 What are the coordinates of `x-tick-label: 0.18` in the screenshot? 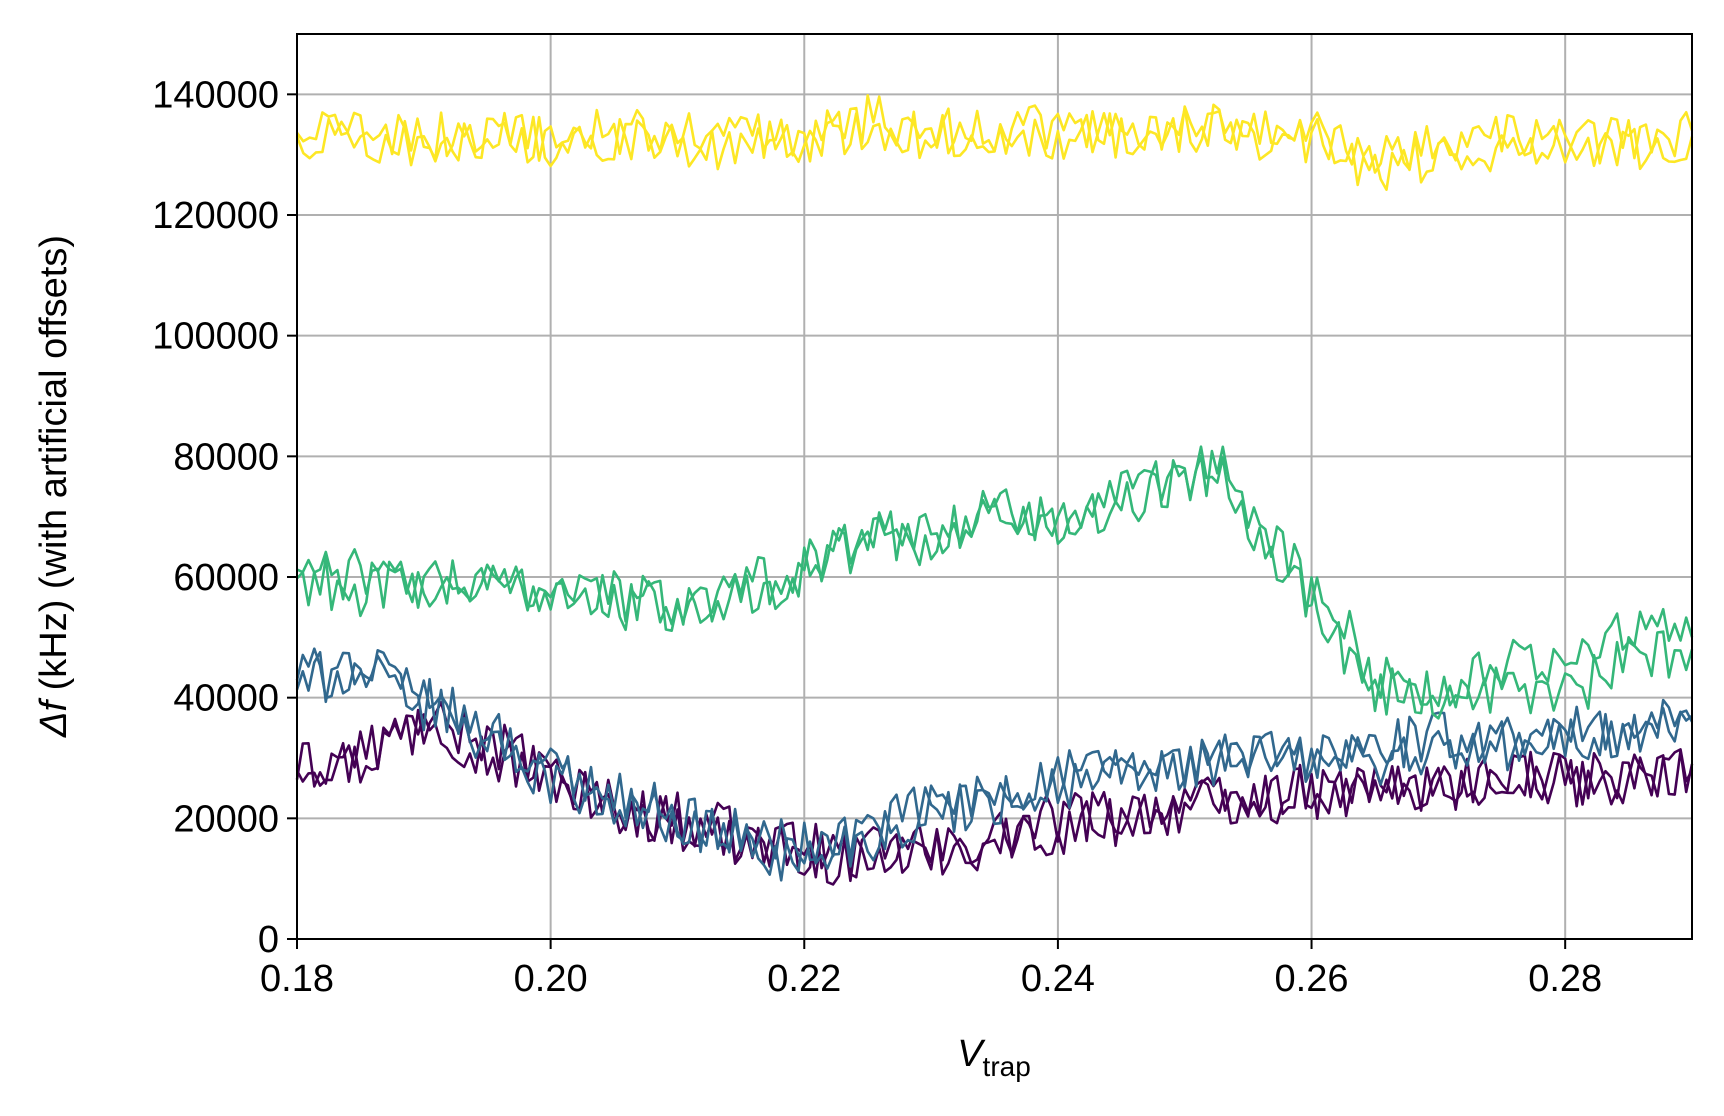 It's located at (297, 979).